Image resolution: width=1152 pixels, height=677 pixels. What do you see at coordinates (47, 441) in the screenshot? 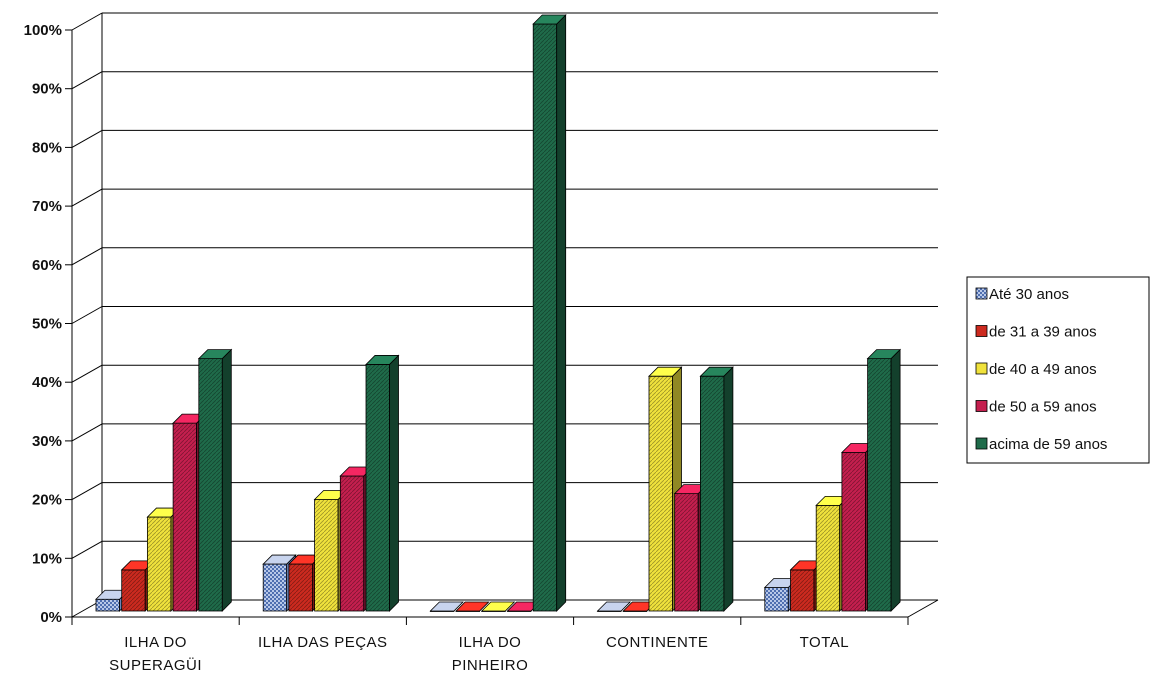
I see `y-tick-label: 30%` at bounding box center [47, 441].